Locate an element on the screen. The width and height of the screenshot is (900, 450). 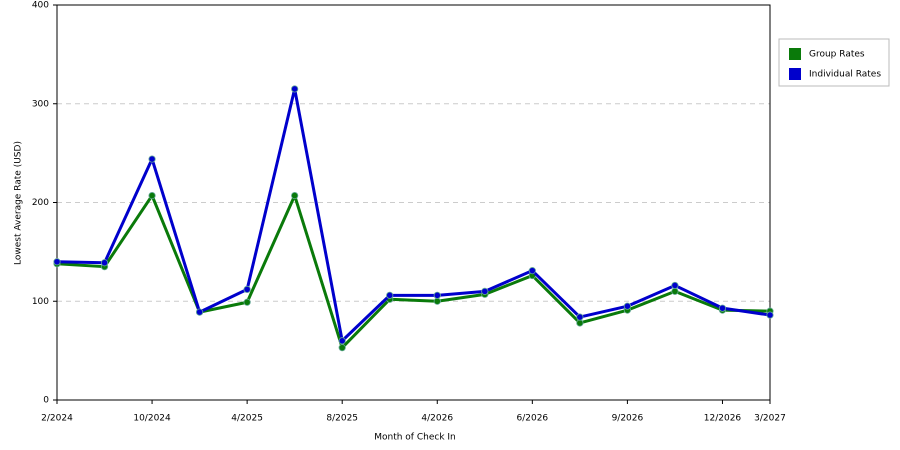
y-tick-label: 100 is located at coordinates (40, 302).